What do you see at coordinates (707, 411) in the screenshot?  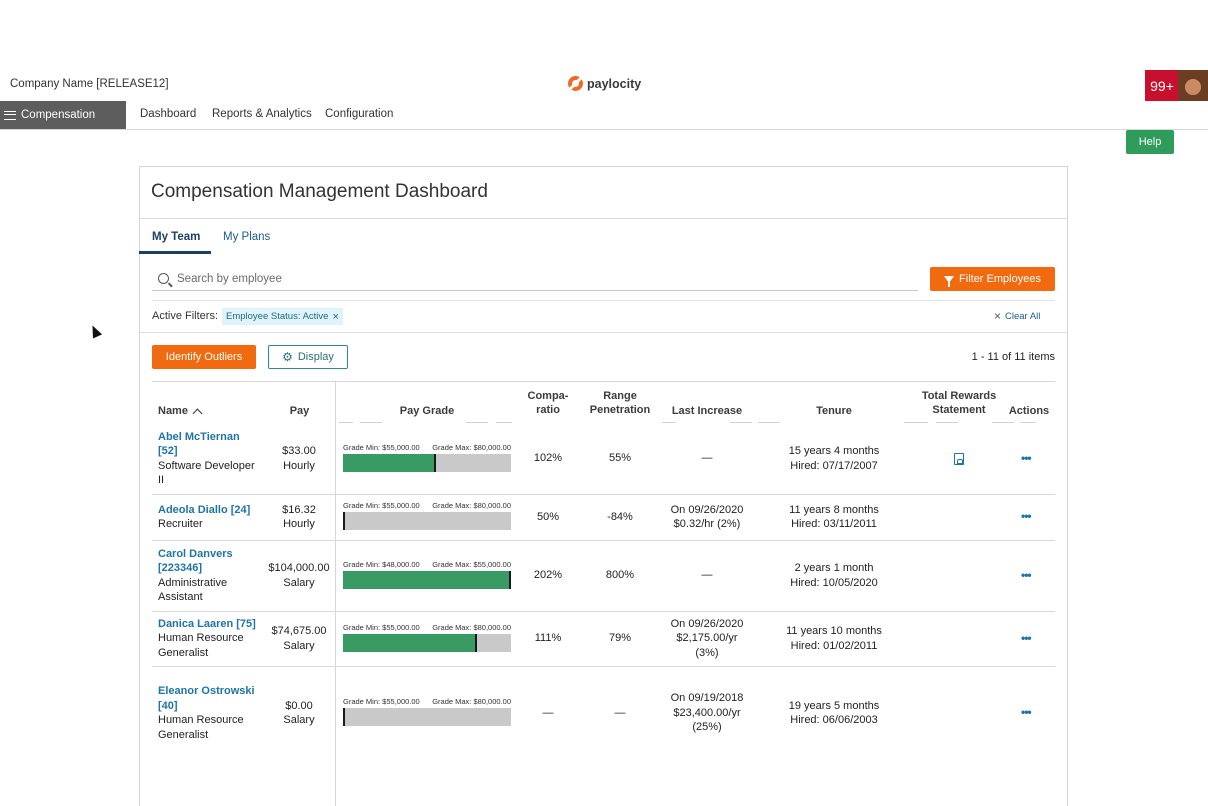 I see `header-last-increase: Last Increase` at bounding box center [707, 411].